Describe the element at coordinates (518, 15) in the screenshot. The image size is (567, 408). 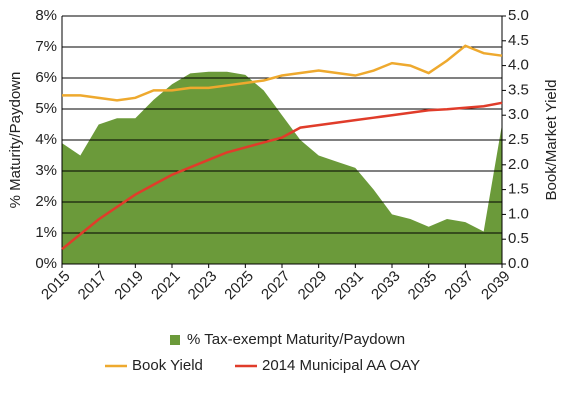
I see `y2-tick-label: 5.0` at that location.